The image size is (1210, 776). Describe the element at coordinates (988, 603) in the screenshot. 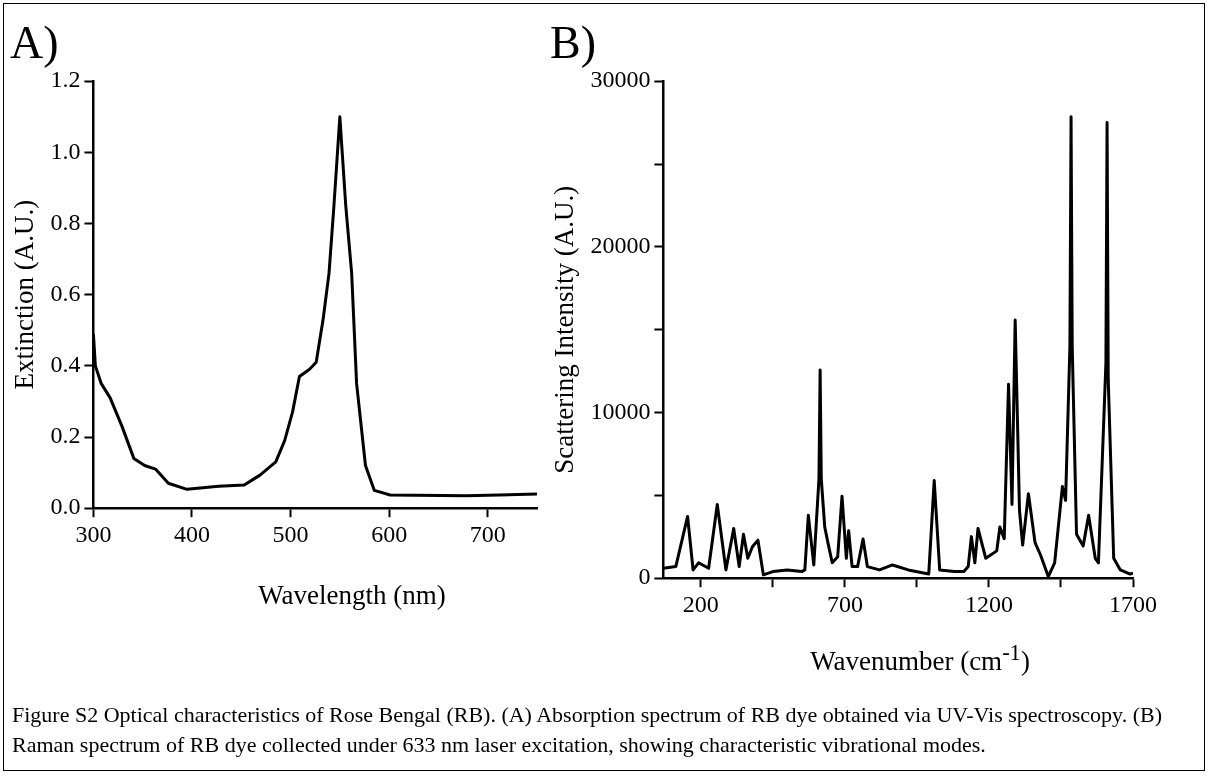

I see `x-tick-label: 1200` at that location.